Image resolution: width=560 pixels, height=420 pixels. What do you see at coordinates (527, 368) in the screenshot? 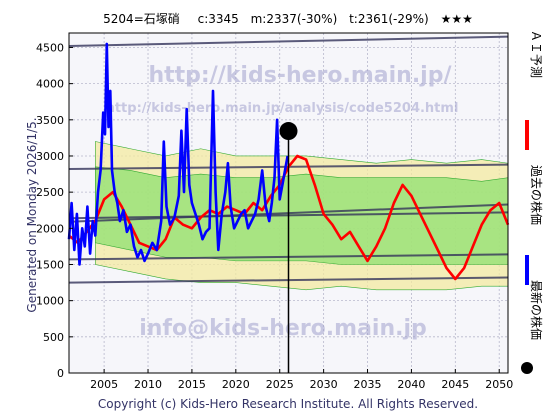
I see `legend-dot` at bounding box center [527, 368].